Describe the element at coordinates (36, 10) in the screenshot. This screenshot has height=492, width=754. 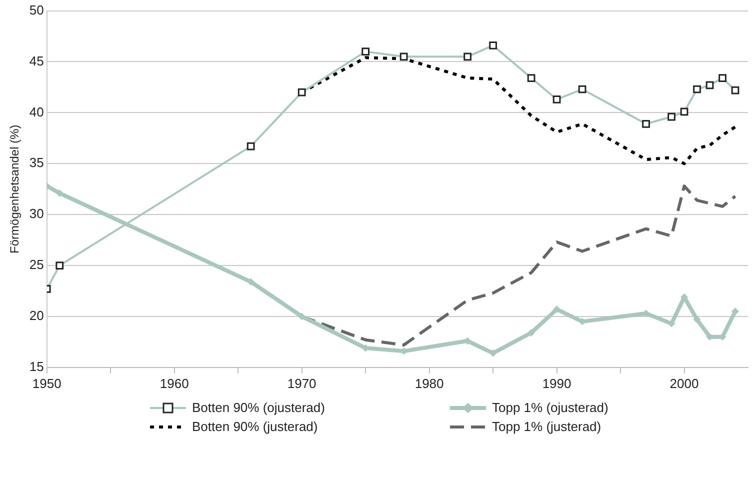
I see `y-tick-label: 50` at that location.